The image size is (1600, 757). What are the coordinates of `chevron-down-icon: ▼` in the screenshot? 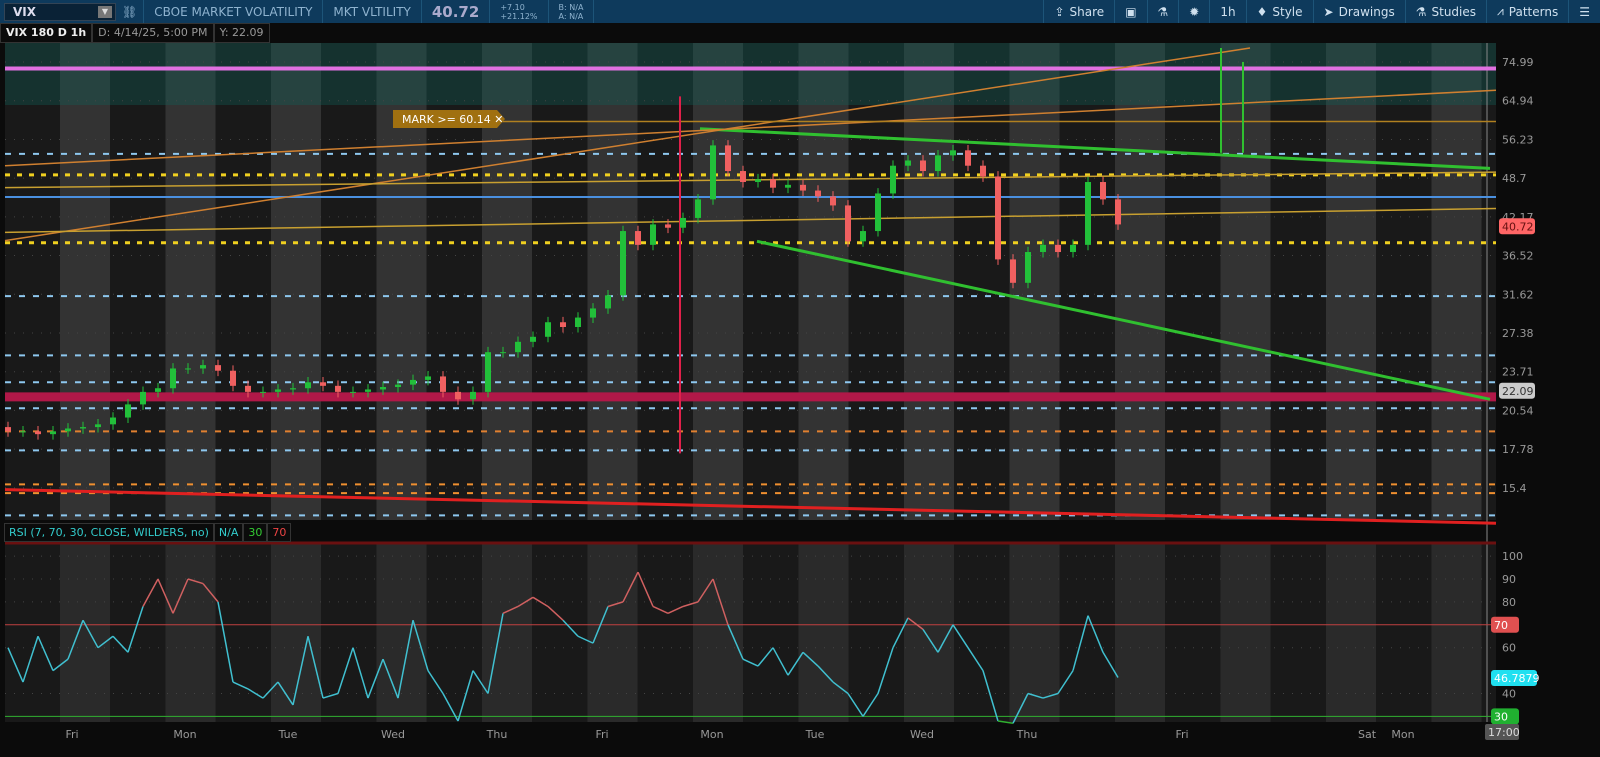 It's located at (105, 11).